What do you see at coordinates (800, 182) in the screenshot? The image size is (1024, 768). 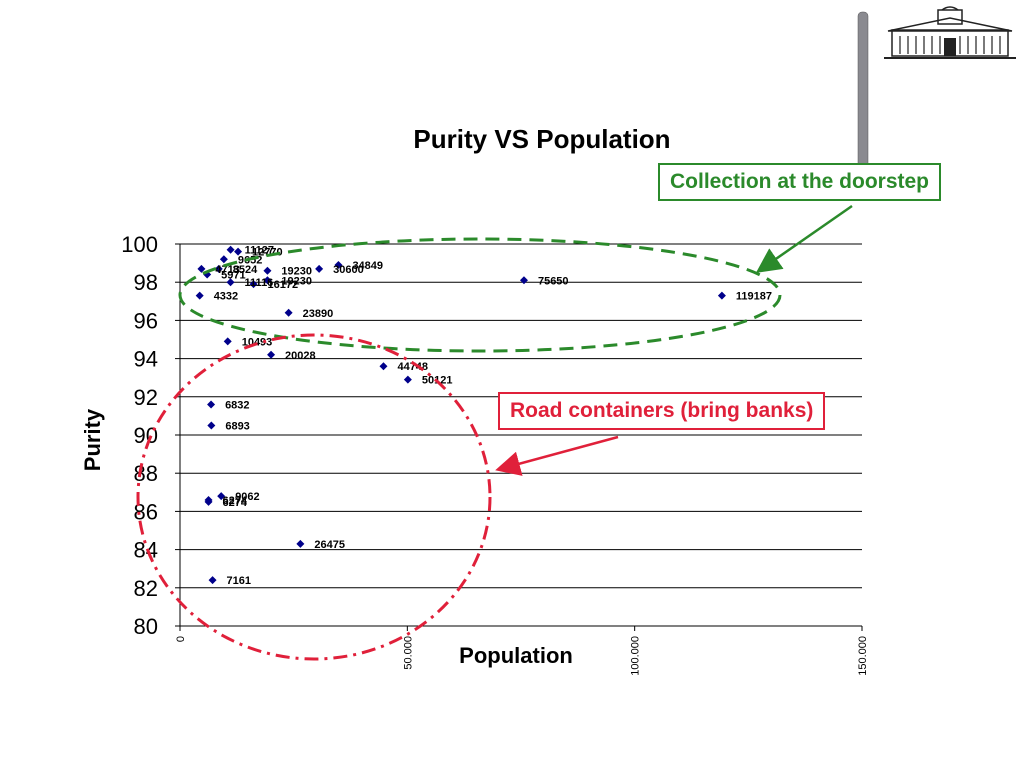 I see `doorstep-callout: Collection at the doorstep` at bounding box center [800, 182].